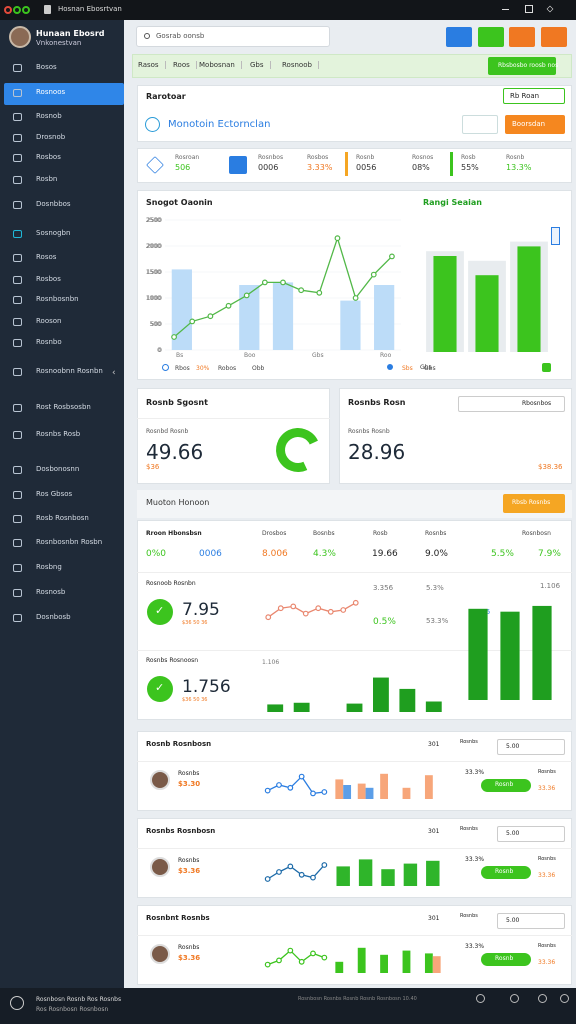 This screenshot has width=576, height=1024. Describe the element at coordinates (63, 407) in the screenshot. I see `nav-item: Rost Rosbsosbn` at that location.